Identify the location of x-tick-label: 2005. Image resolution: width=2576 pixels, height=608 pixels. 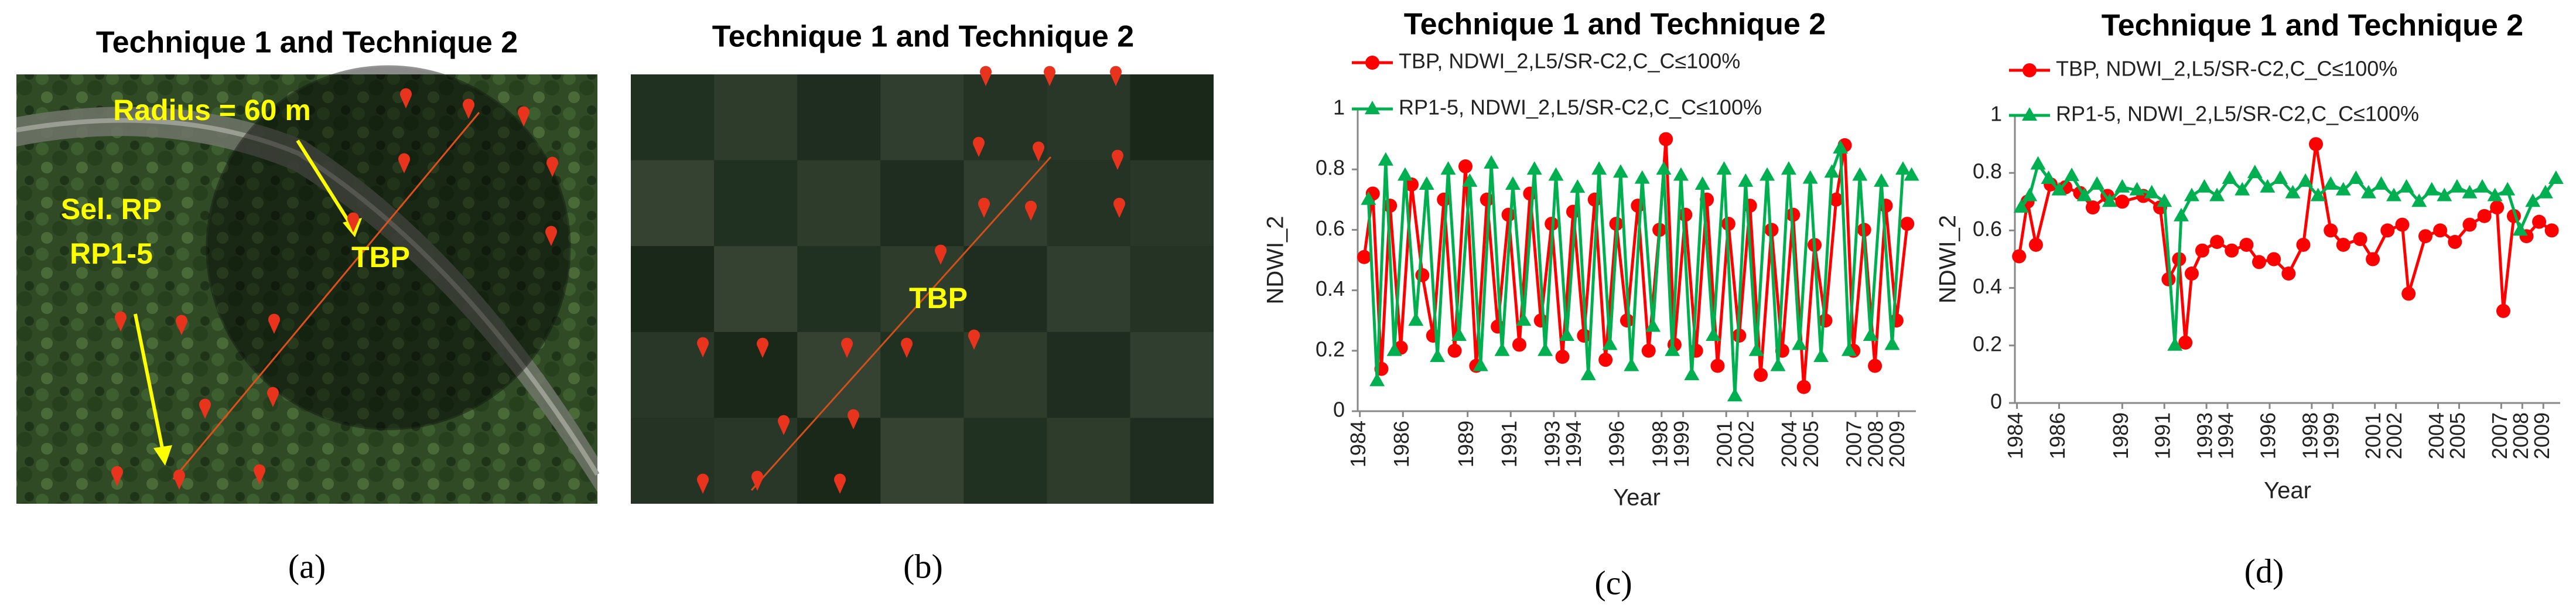
(2457, 435).